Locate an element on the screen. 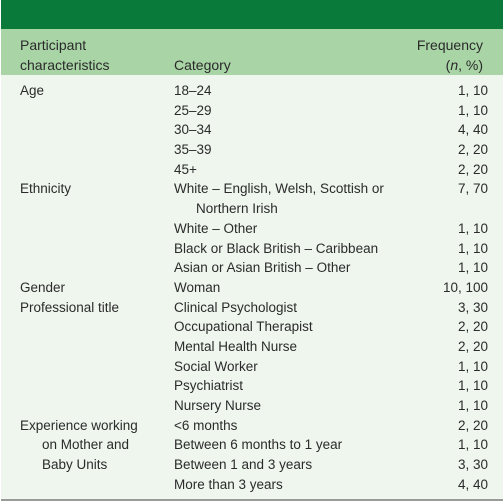 This screenshot has height=503, width=504. frequency-cell: 10, 100 is located at coordinates (465, 287).